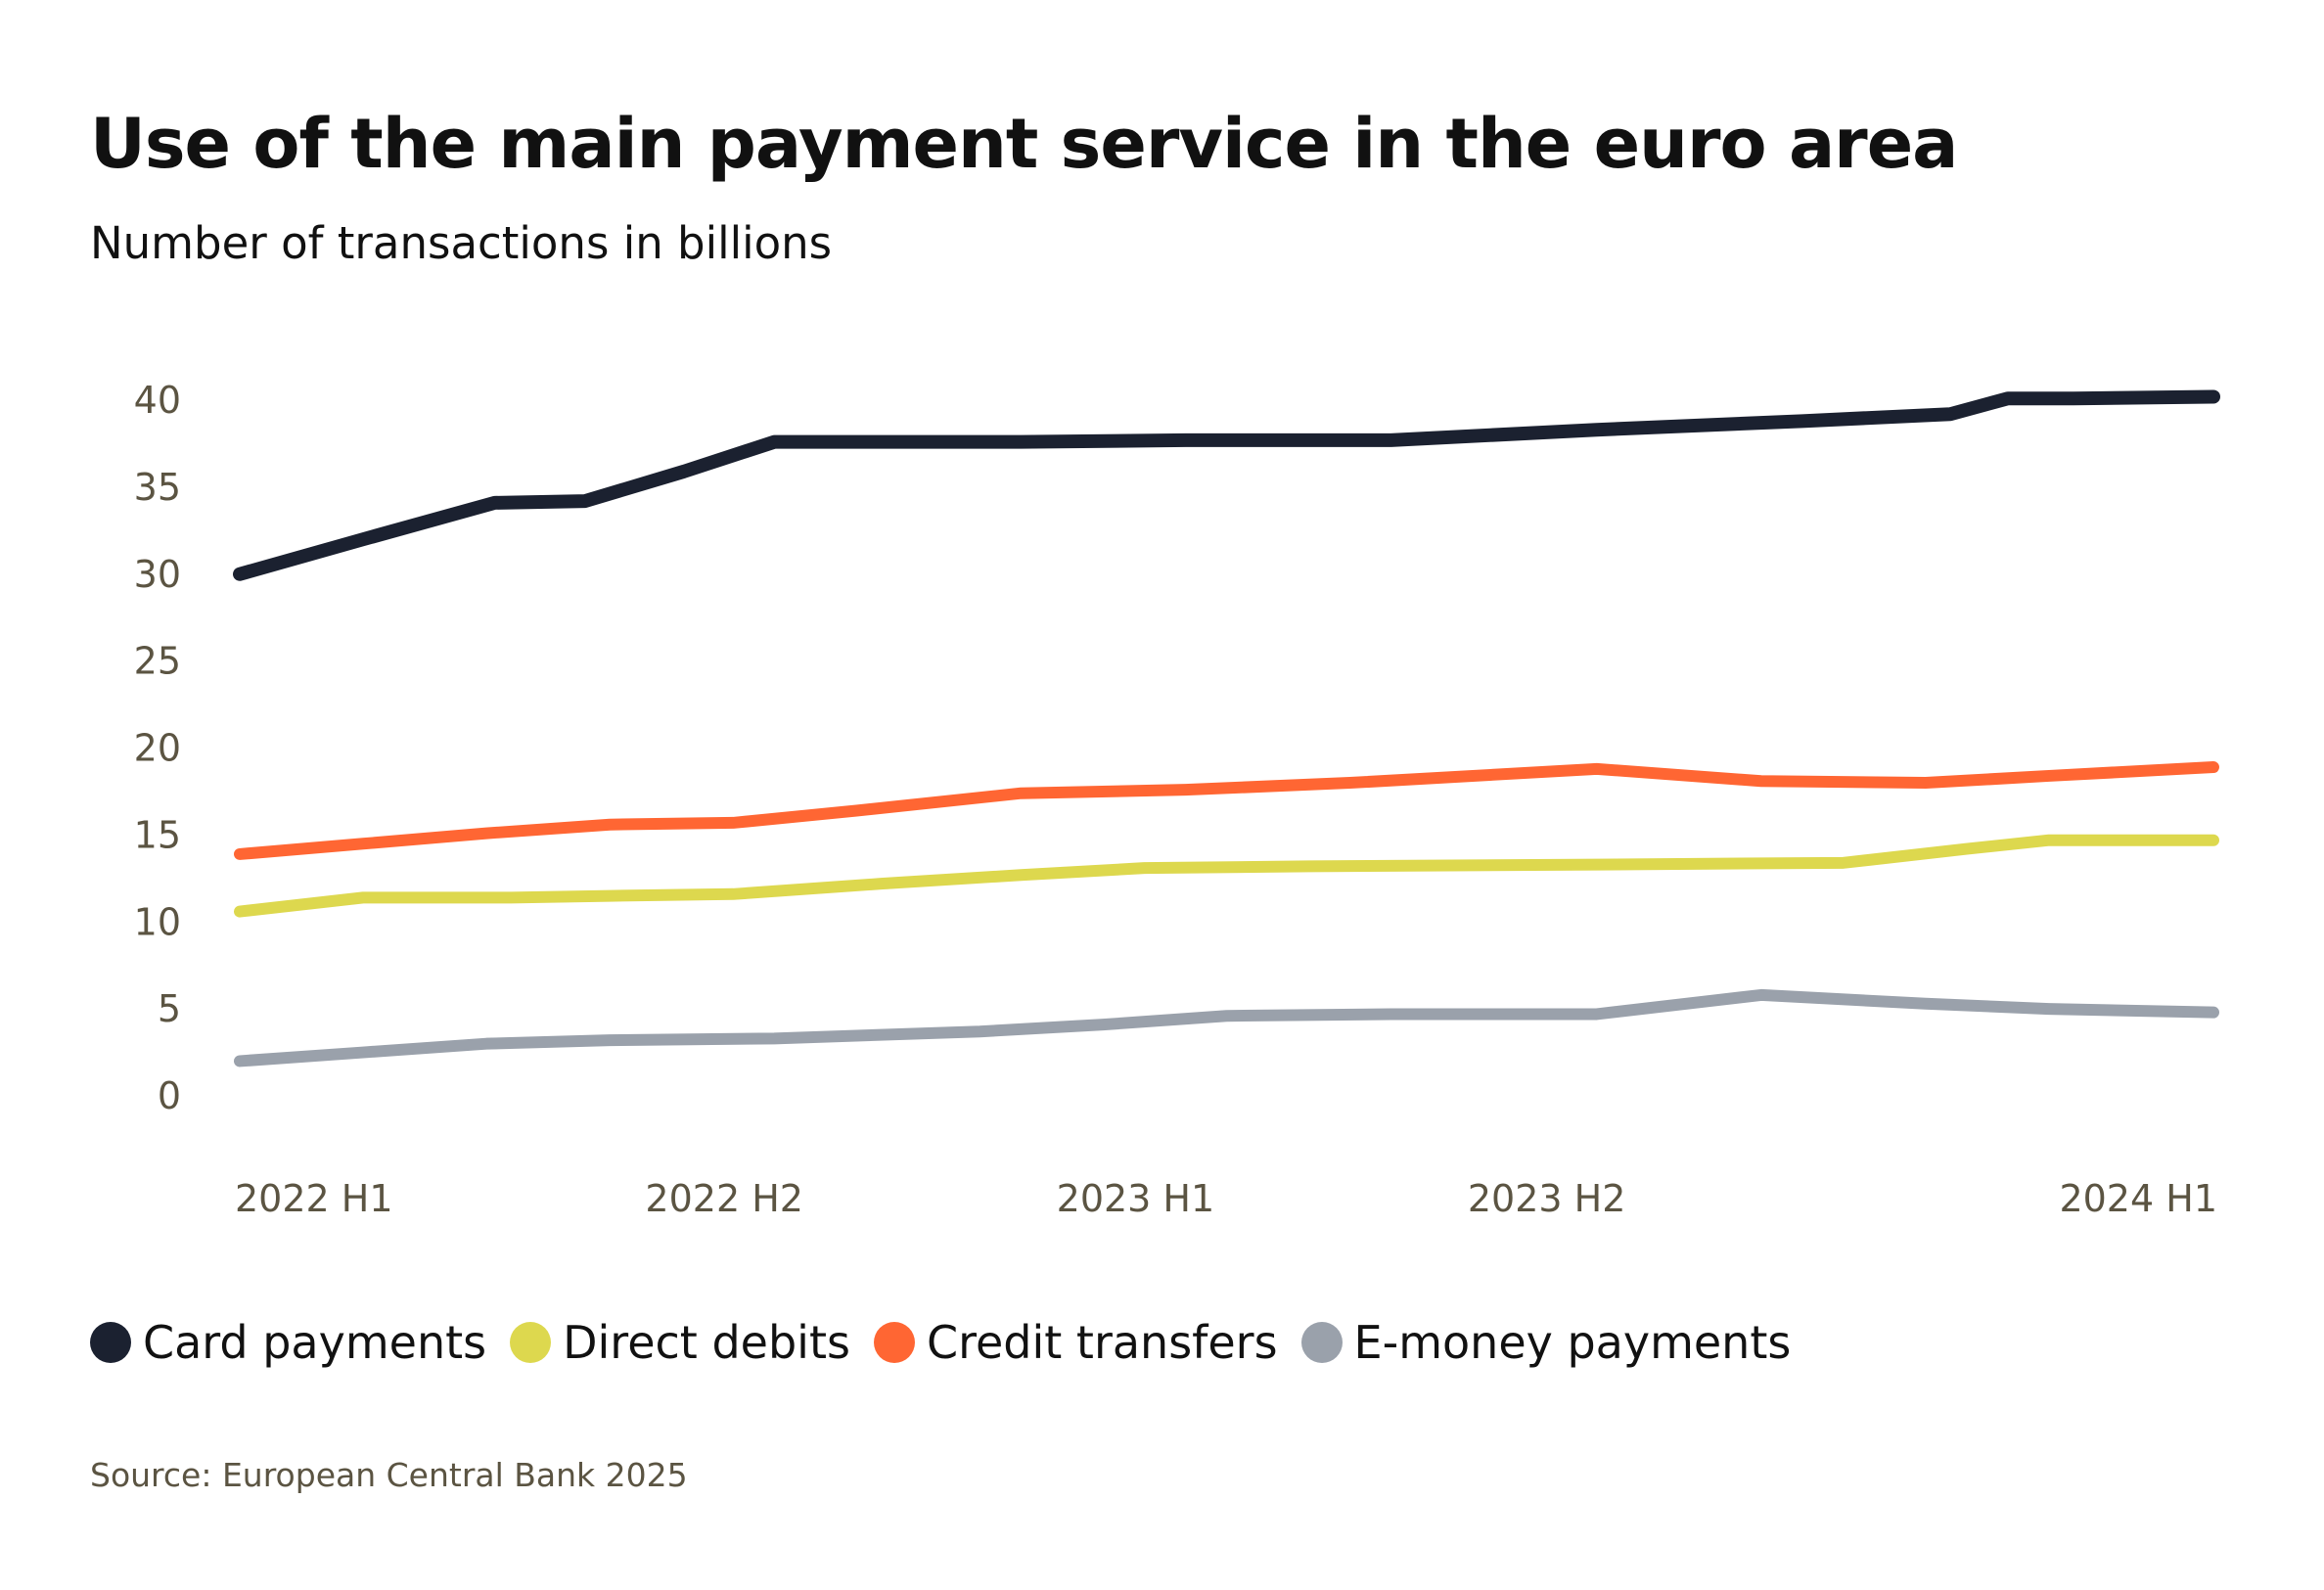  I want to click on y-tick-label: 35, so click(157, 488).